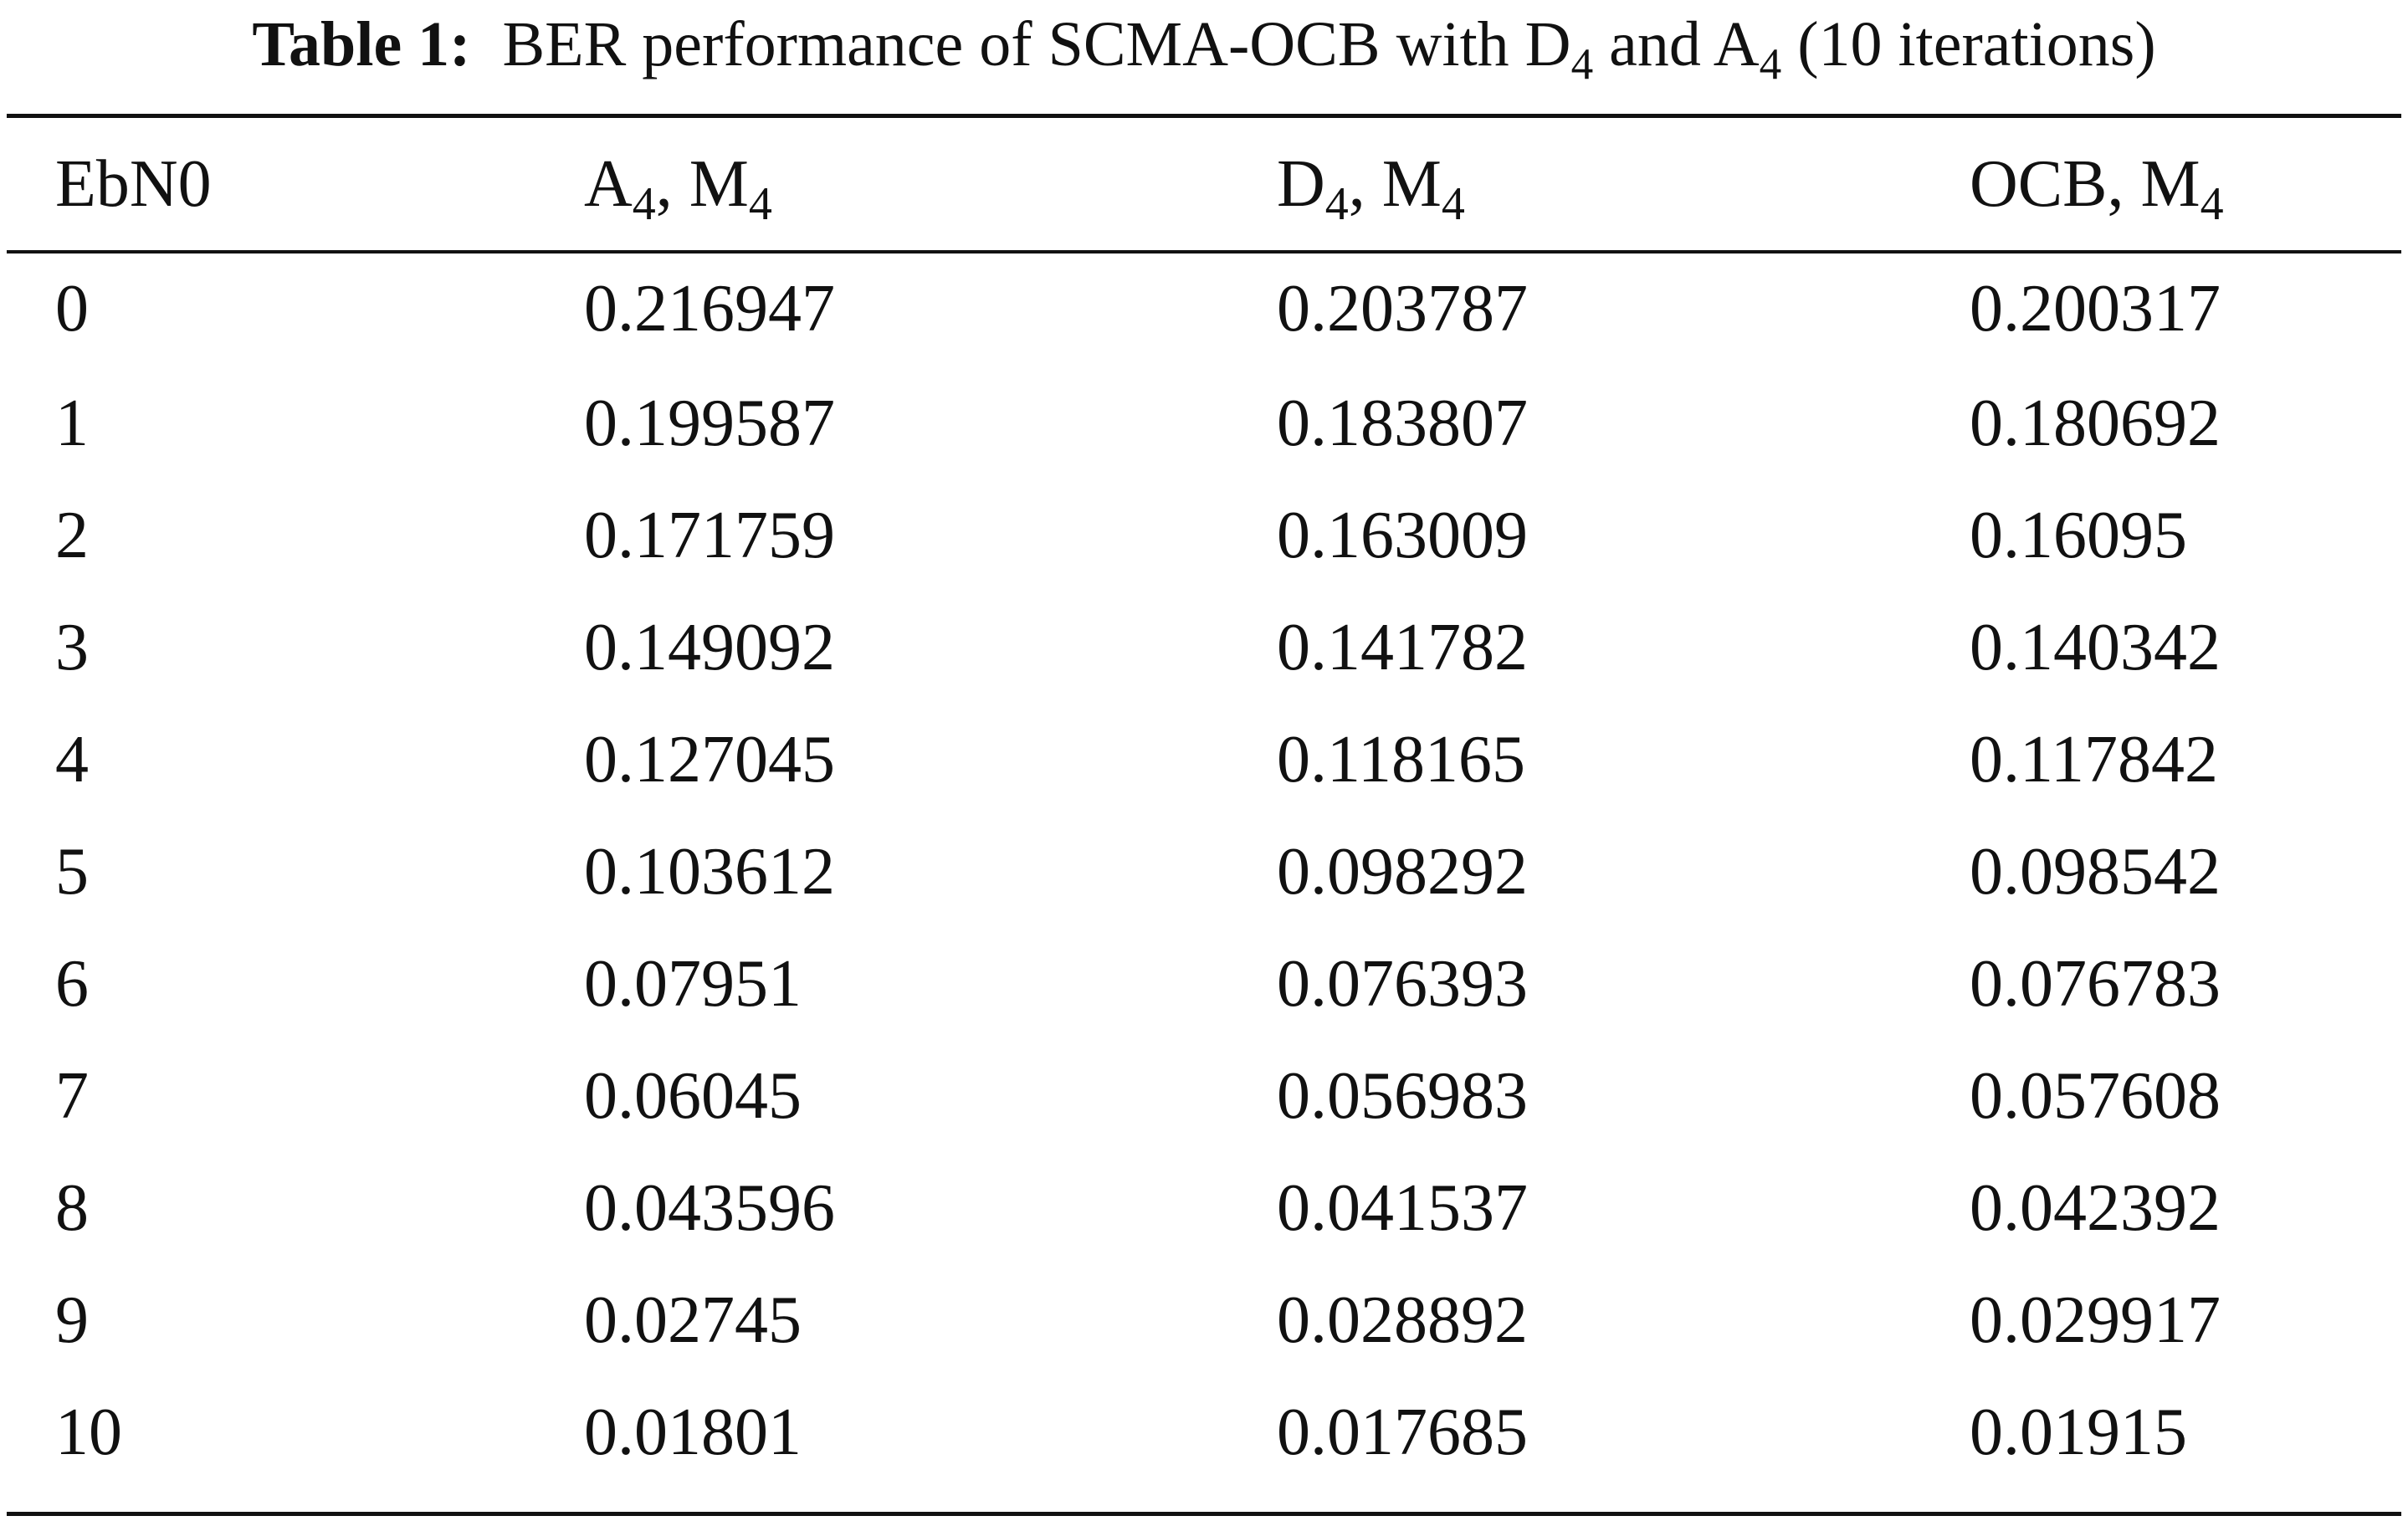  Describe the element at coordinates (2095, 647) in the screenshot. I see `cell-ocb-m4: 0.140342` at that location.